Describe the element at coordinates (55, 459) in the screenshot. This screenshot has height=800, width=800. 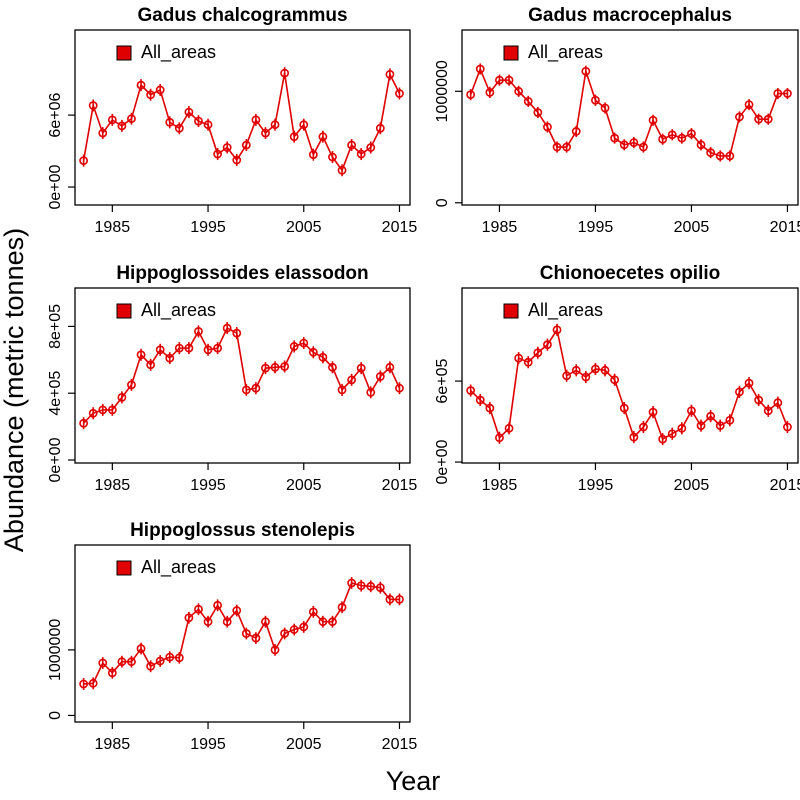
I see `y-tick-label: 0e+00` at that location.